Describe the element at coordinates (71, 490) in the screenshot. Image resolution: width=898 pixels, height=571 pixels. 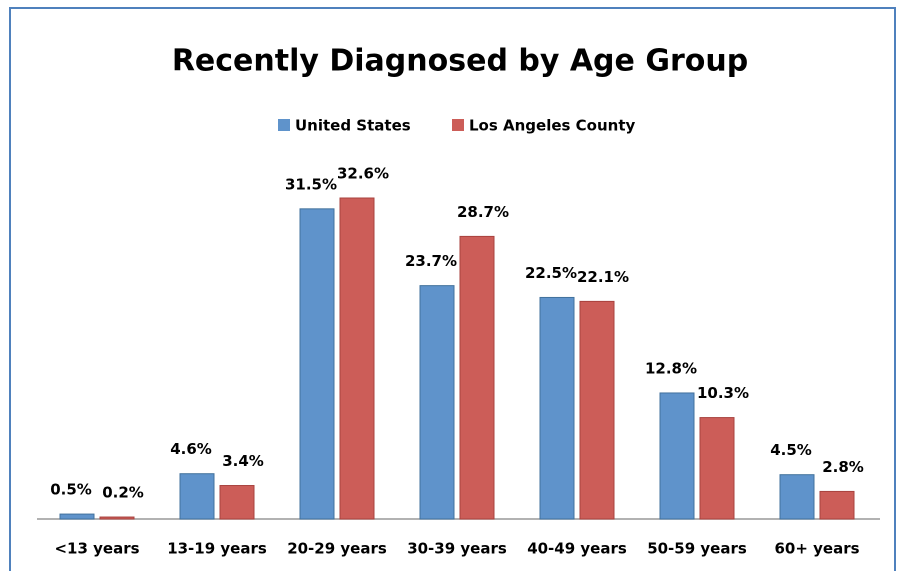
I see `data-label: 0.5%` at that location.